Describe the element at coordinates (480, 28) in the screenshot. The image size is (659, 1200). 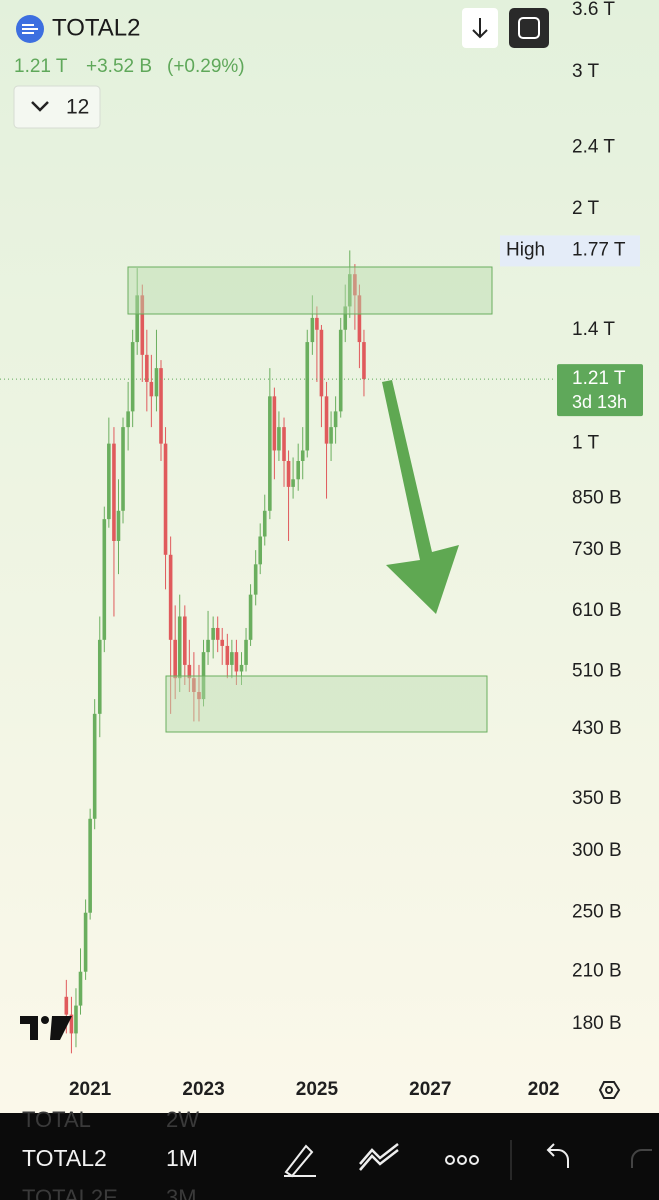
I see `down-arrow-icon` at that location.